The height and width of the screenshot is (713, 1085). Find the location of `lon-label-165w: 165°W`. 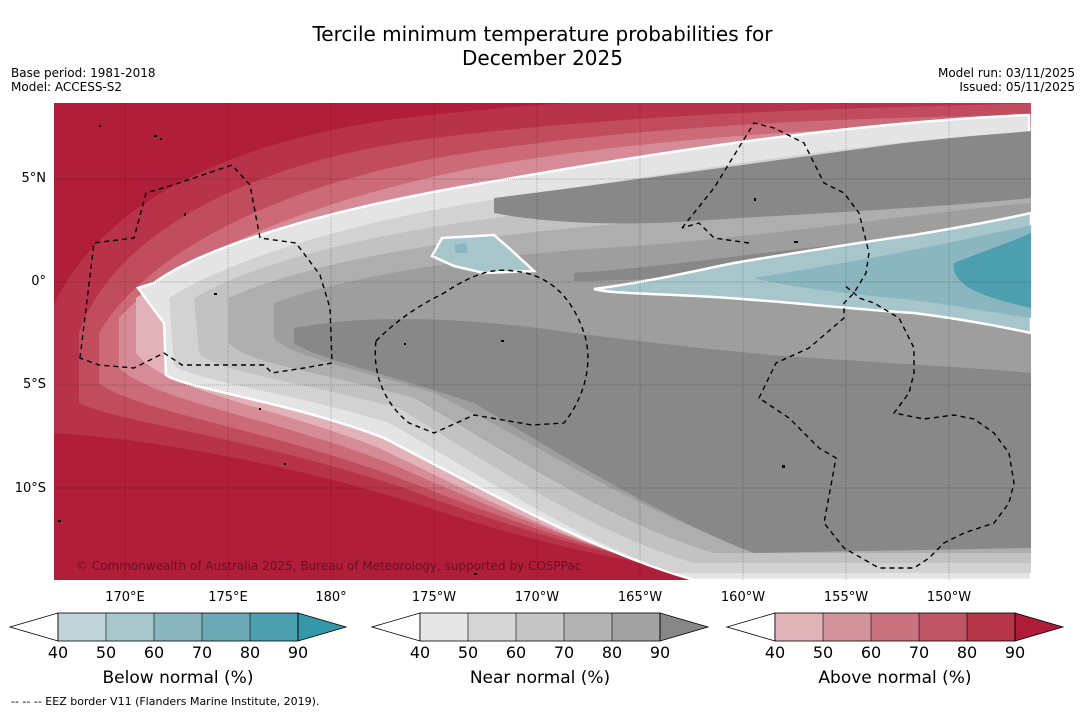

lon-label-165w: 165°W is located at coordinates (640, 597).